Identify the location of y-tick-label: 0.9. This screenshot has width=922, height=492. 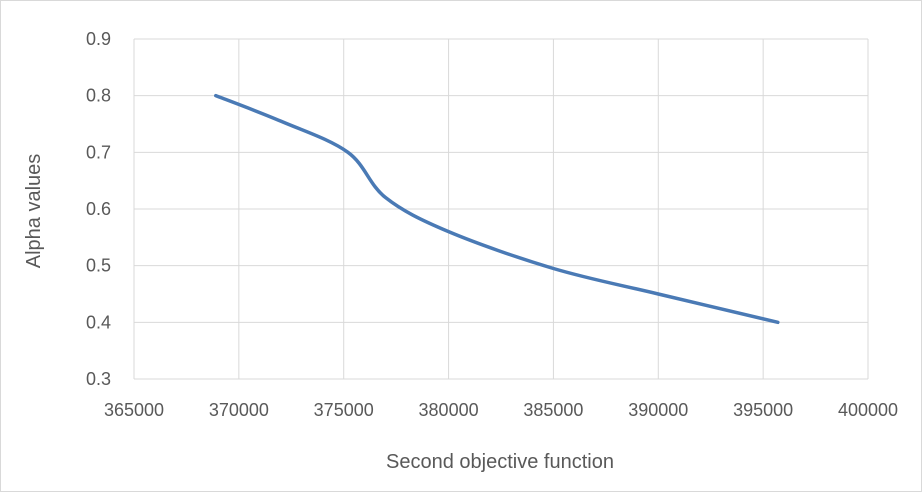
(98, 39).